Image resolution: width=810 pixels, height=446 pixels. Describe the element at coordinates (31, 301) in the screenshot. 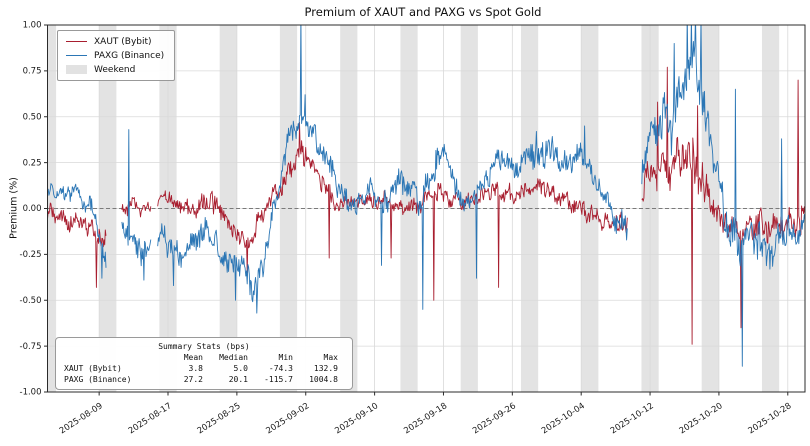

I see `y-tick-label: -0.50` at that location.